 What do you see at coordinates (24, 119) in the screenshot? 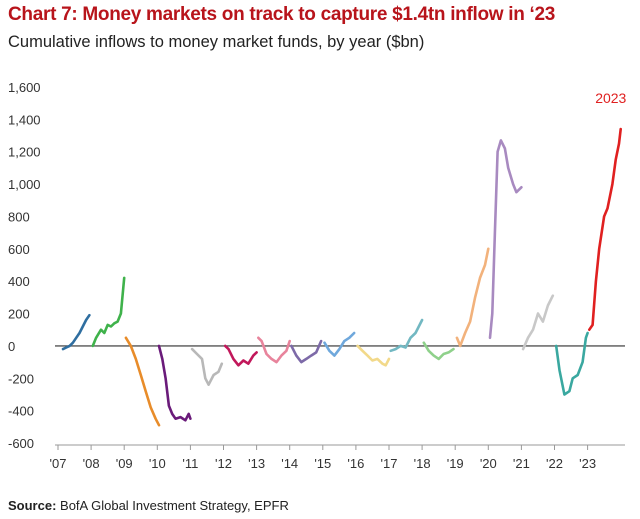
I see `y-tick-label: 1,400` at bounding box center [24, 119].